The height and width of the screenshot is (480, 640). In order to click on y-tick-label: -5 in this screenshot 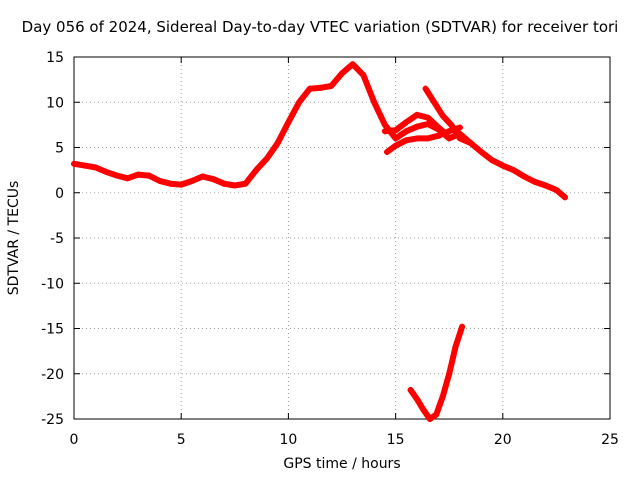, I will do `click(57, 239)`.